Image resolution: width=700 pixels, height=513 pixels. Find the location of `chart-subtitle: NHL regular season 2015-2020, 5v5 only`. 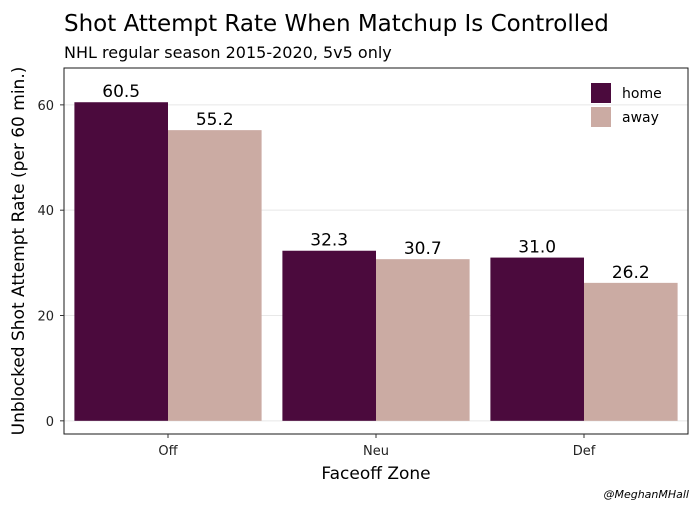

chart-subtitle: NHL regular season 2015-2020, 5v5 only is located at coordinates (228, 52).